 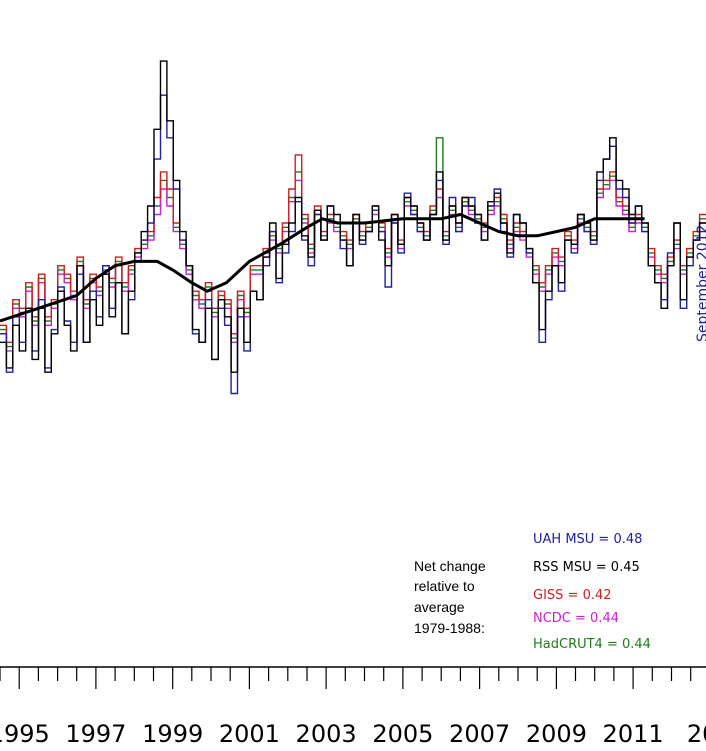 What do you see at coordinates (587, 539) in the screenshot?
I see `legend-uah: UAH MSU = 0.48` at bounding box center [587, 539].